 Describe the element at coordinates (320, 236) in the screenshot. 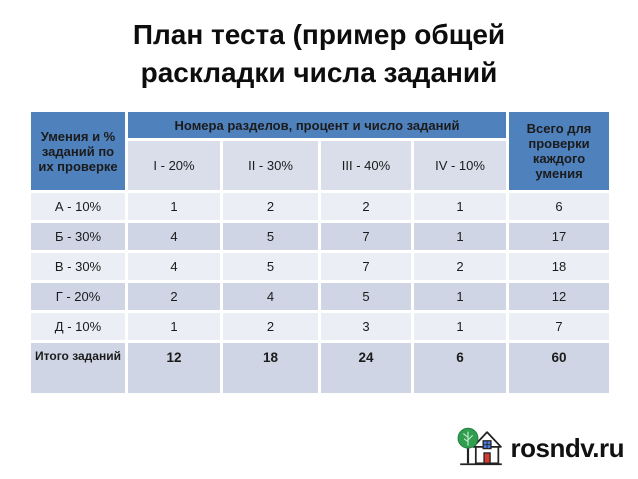

I see `table-row: Б - 30% 4 5 7 1 17` at that location.